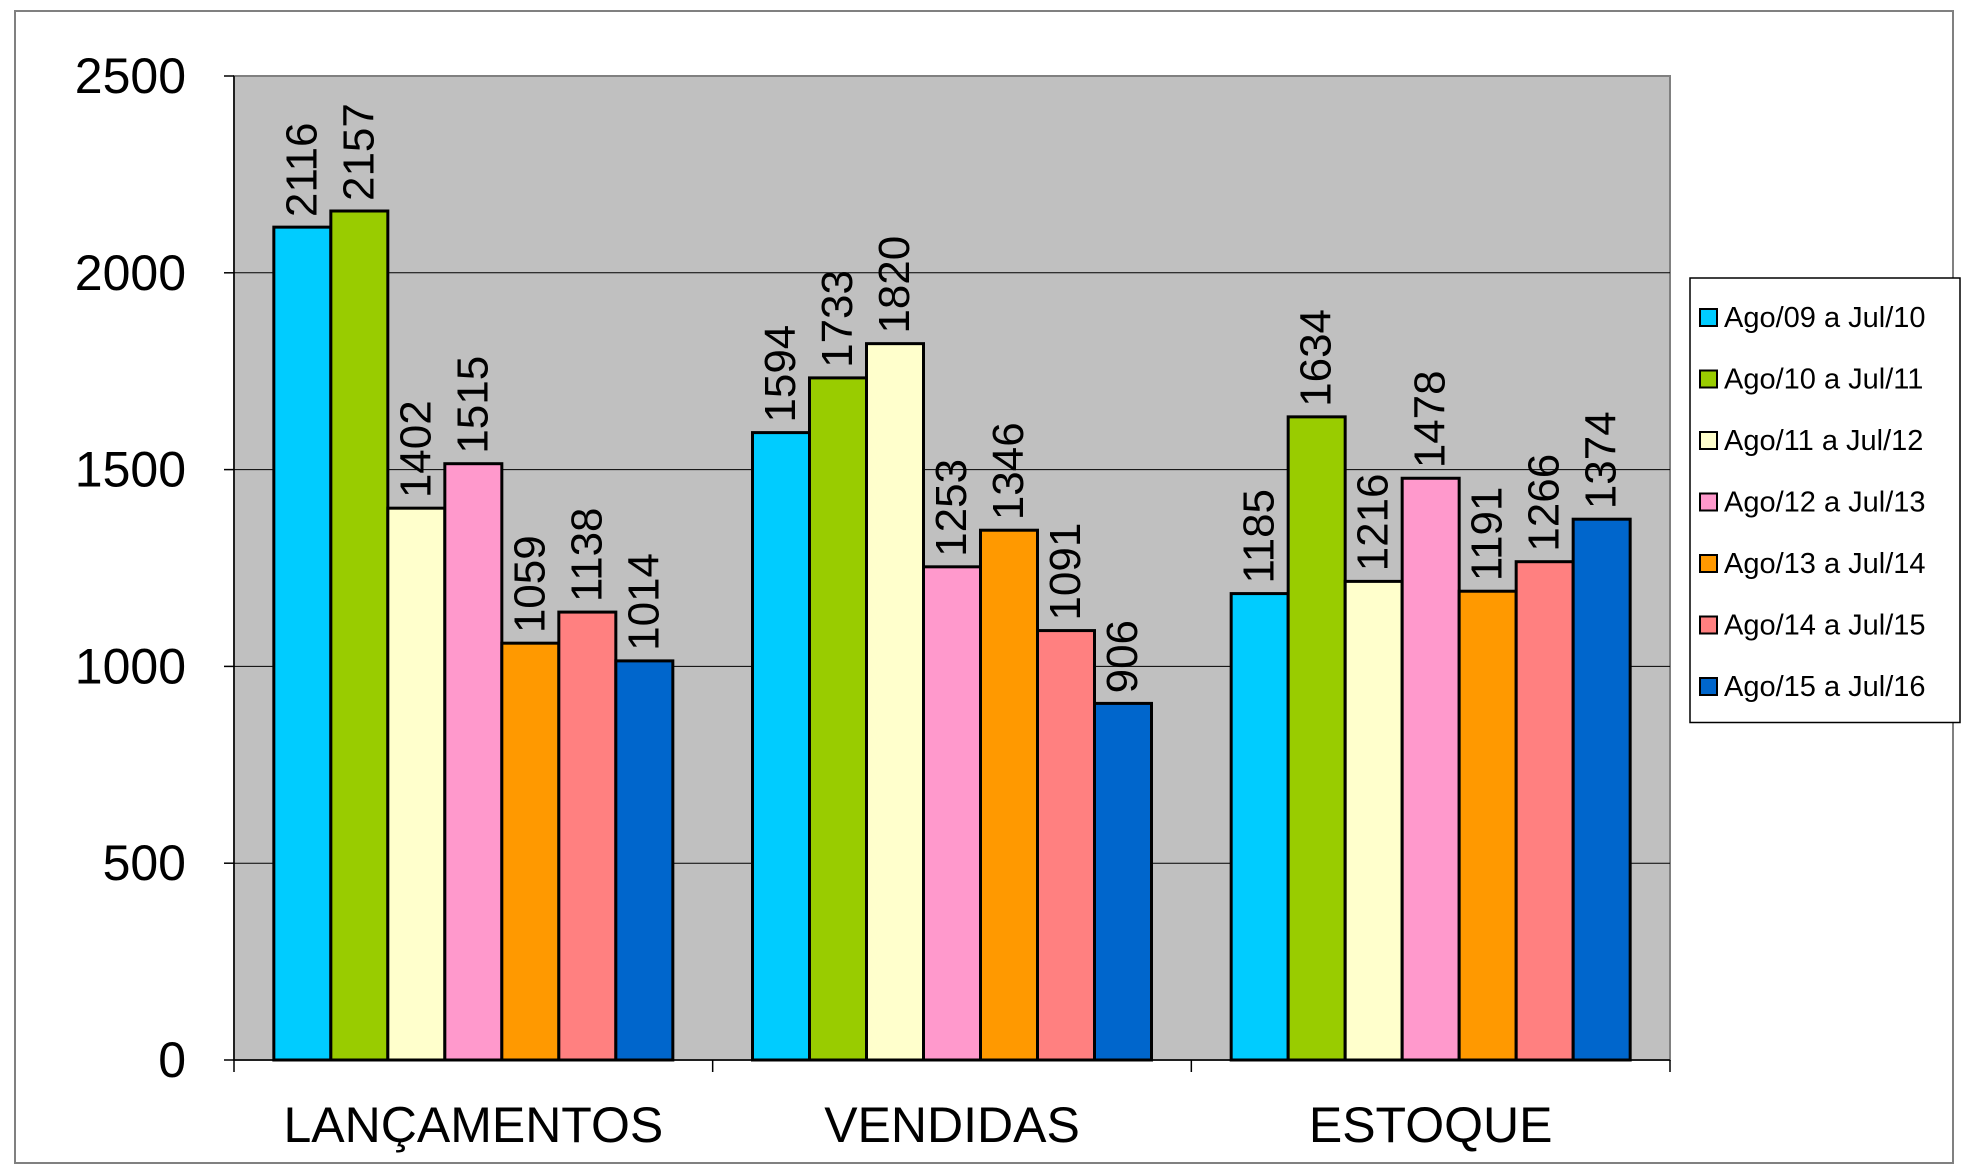 This screenshot has height=1170, width=1964. Describe the element at coordinates (951, 508) in the screenshot. I see `data-label: 1253` at that location.